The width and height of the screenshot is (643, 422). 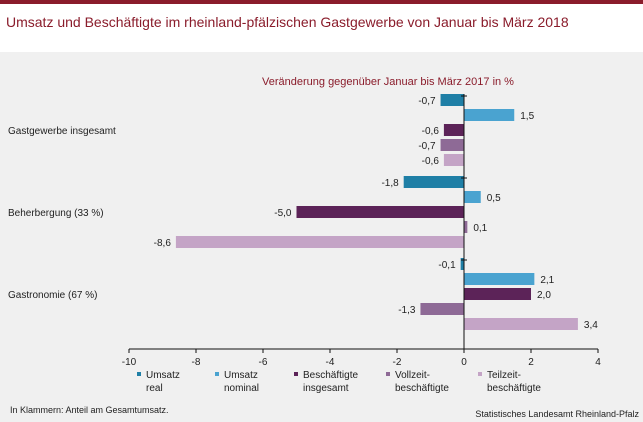 What do you see at coordinates (547, 280) in the screenshot?
I see `data-label: 2,1` at bounding box center [547, 280].